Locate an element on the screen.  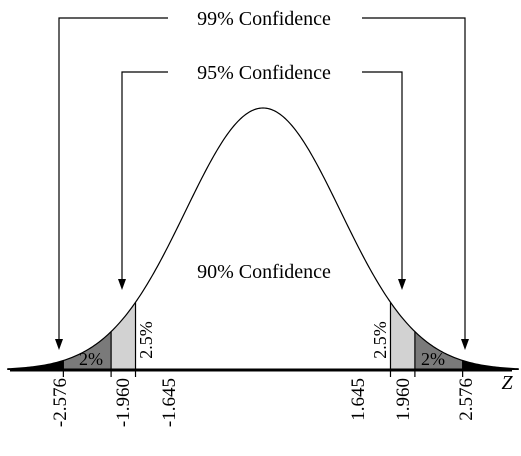
ci95-left-arrowhead is located at coordinates (122, 284).